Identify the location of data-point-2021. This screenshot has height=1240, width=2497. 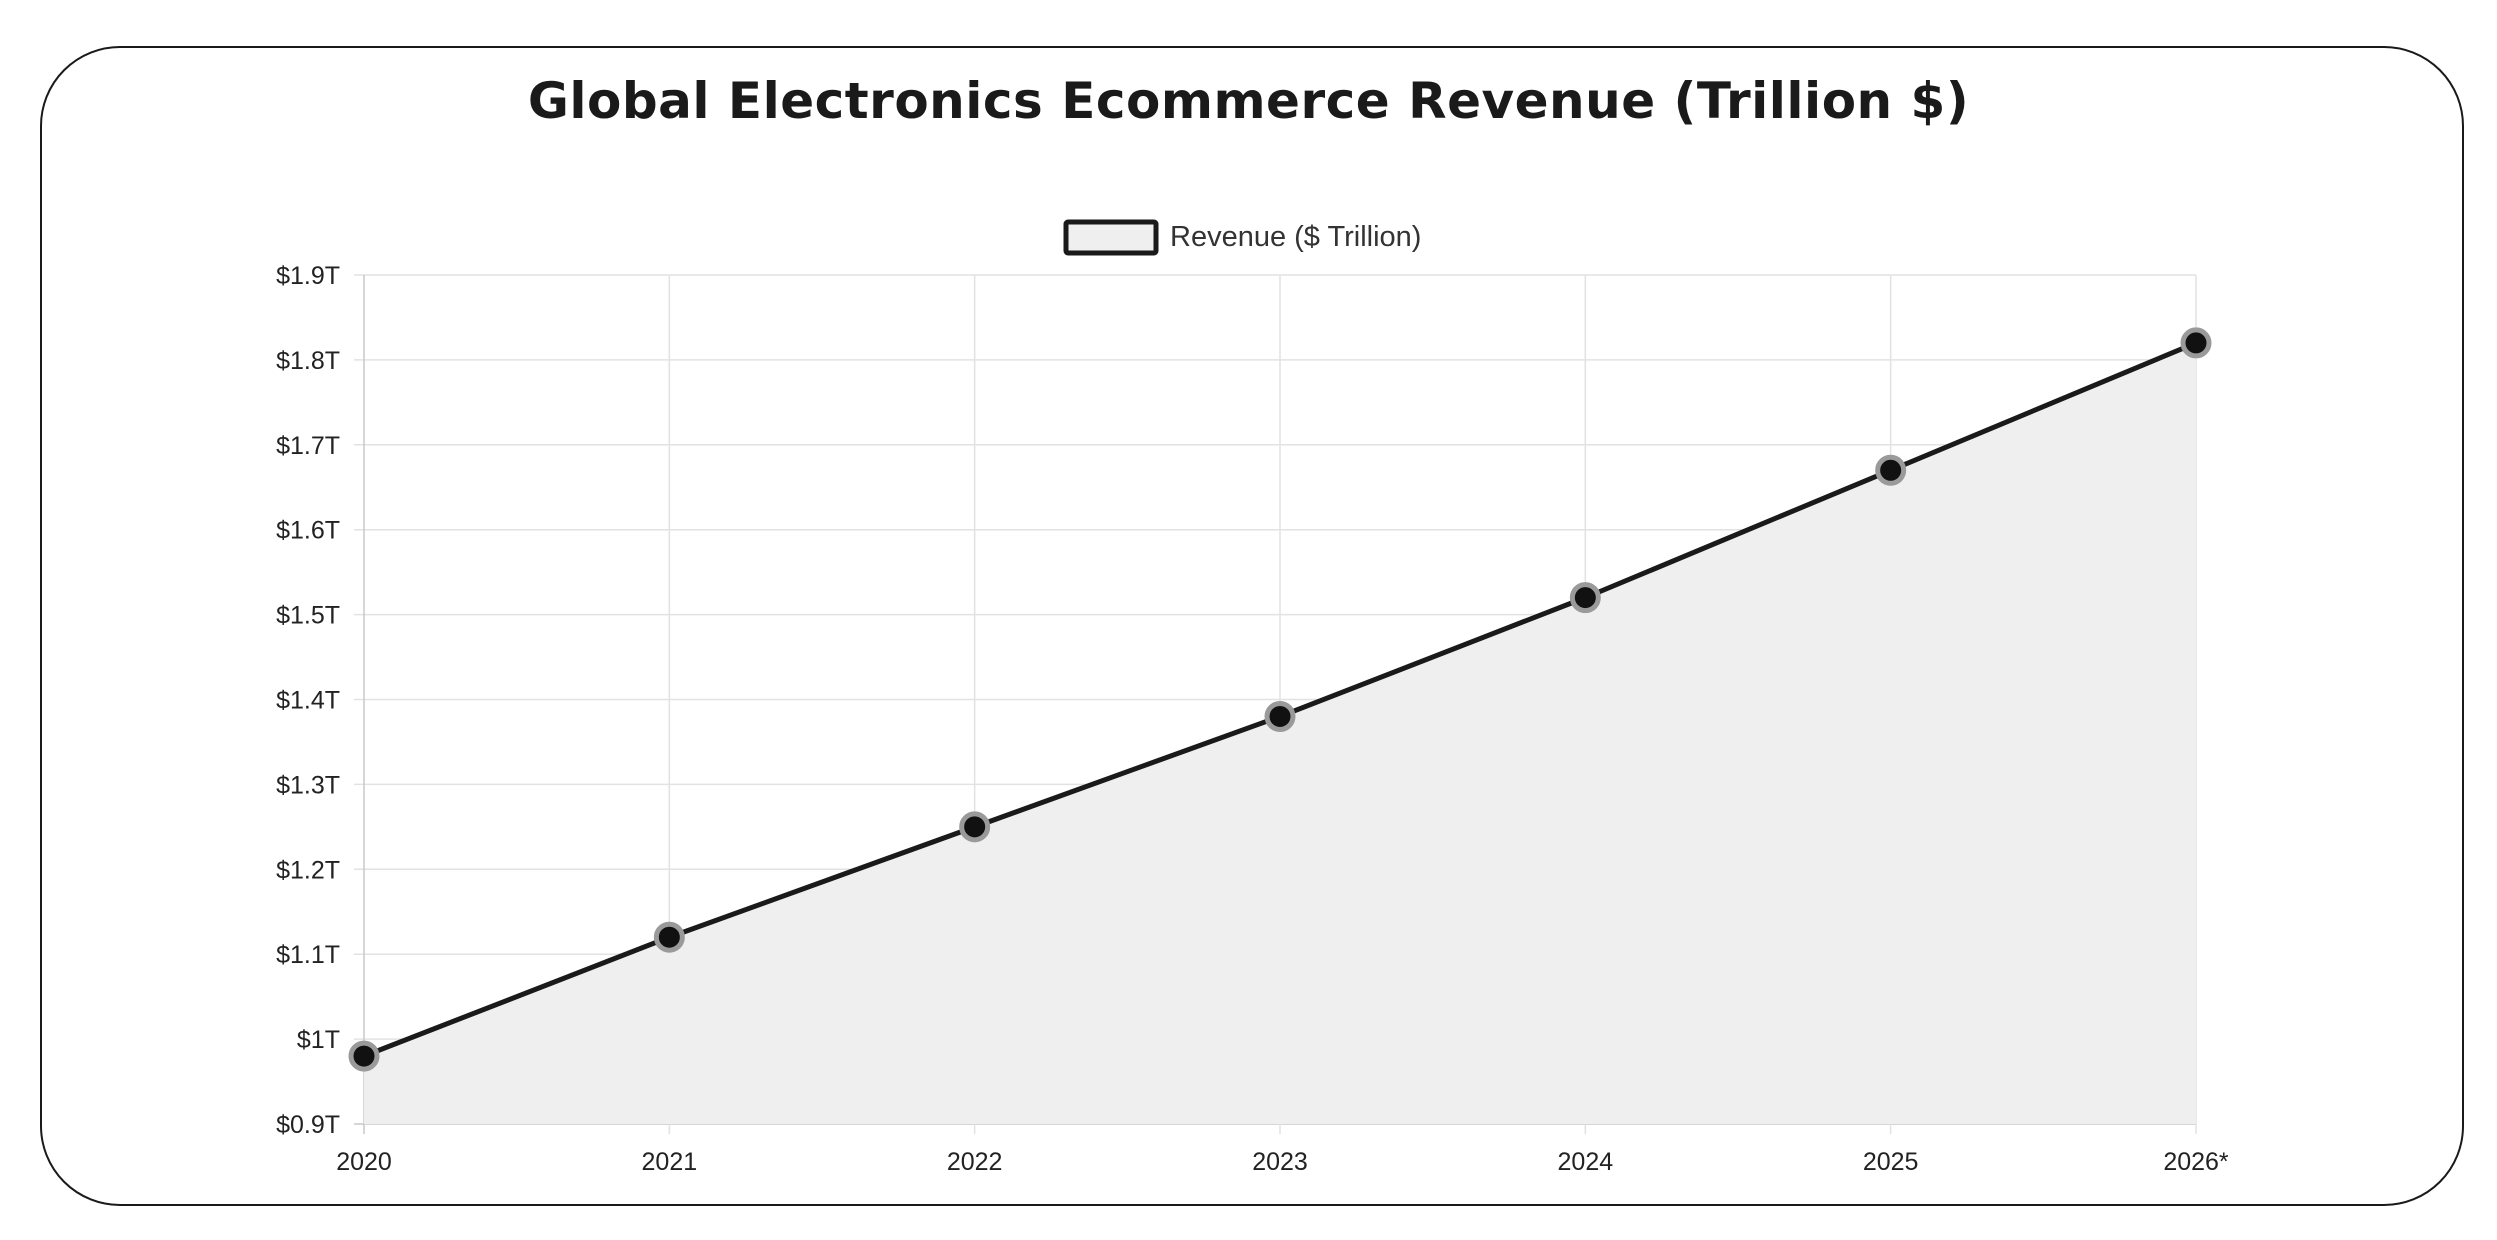
(669, 937).